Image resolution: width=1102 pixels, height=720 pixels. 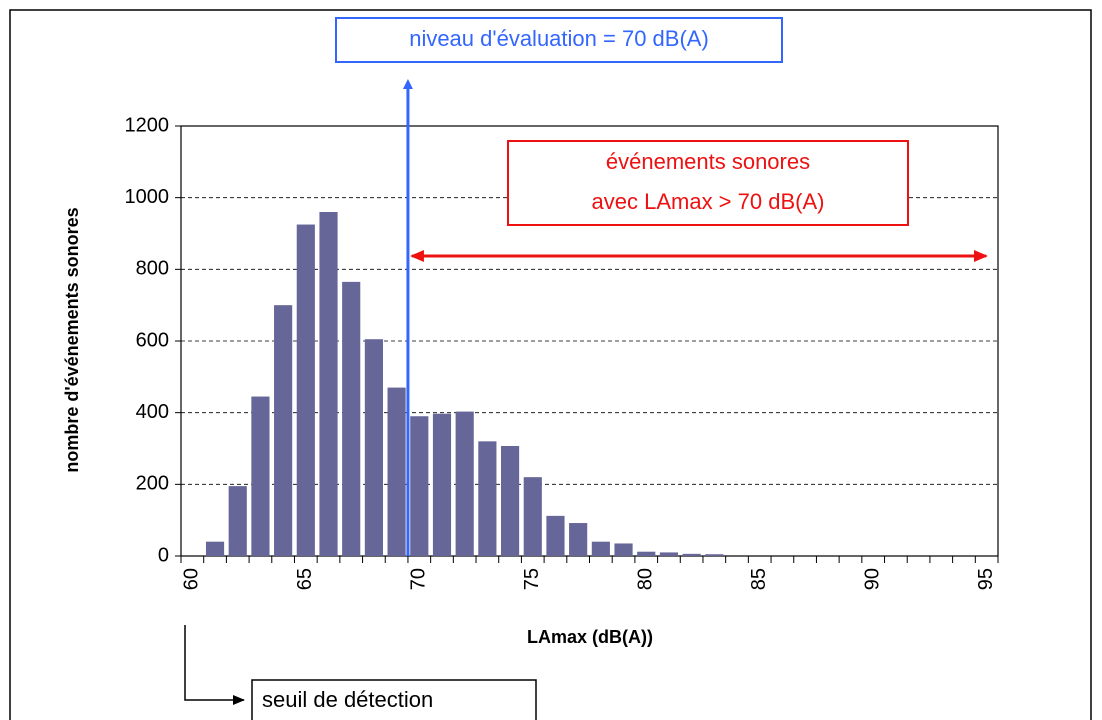 What do you see at coordinates (708, 201) in the screenshot?
I see `events-label: avec LAmax > 70 dB(A)` at bounding box center [708, 201].